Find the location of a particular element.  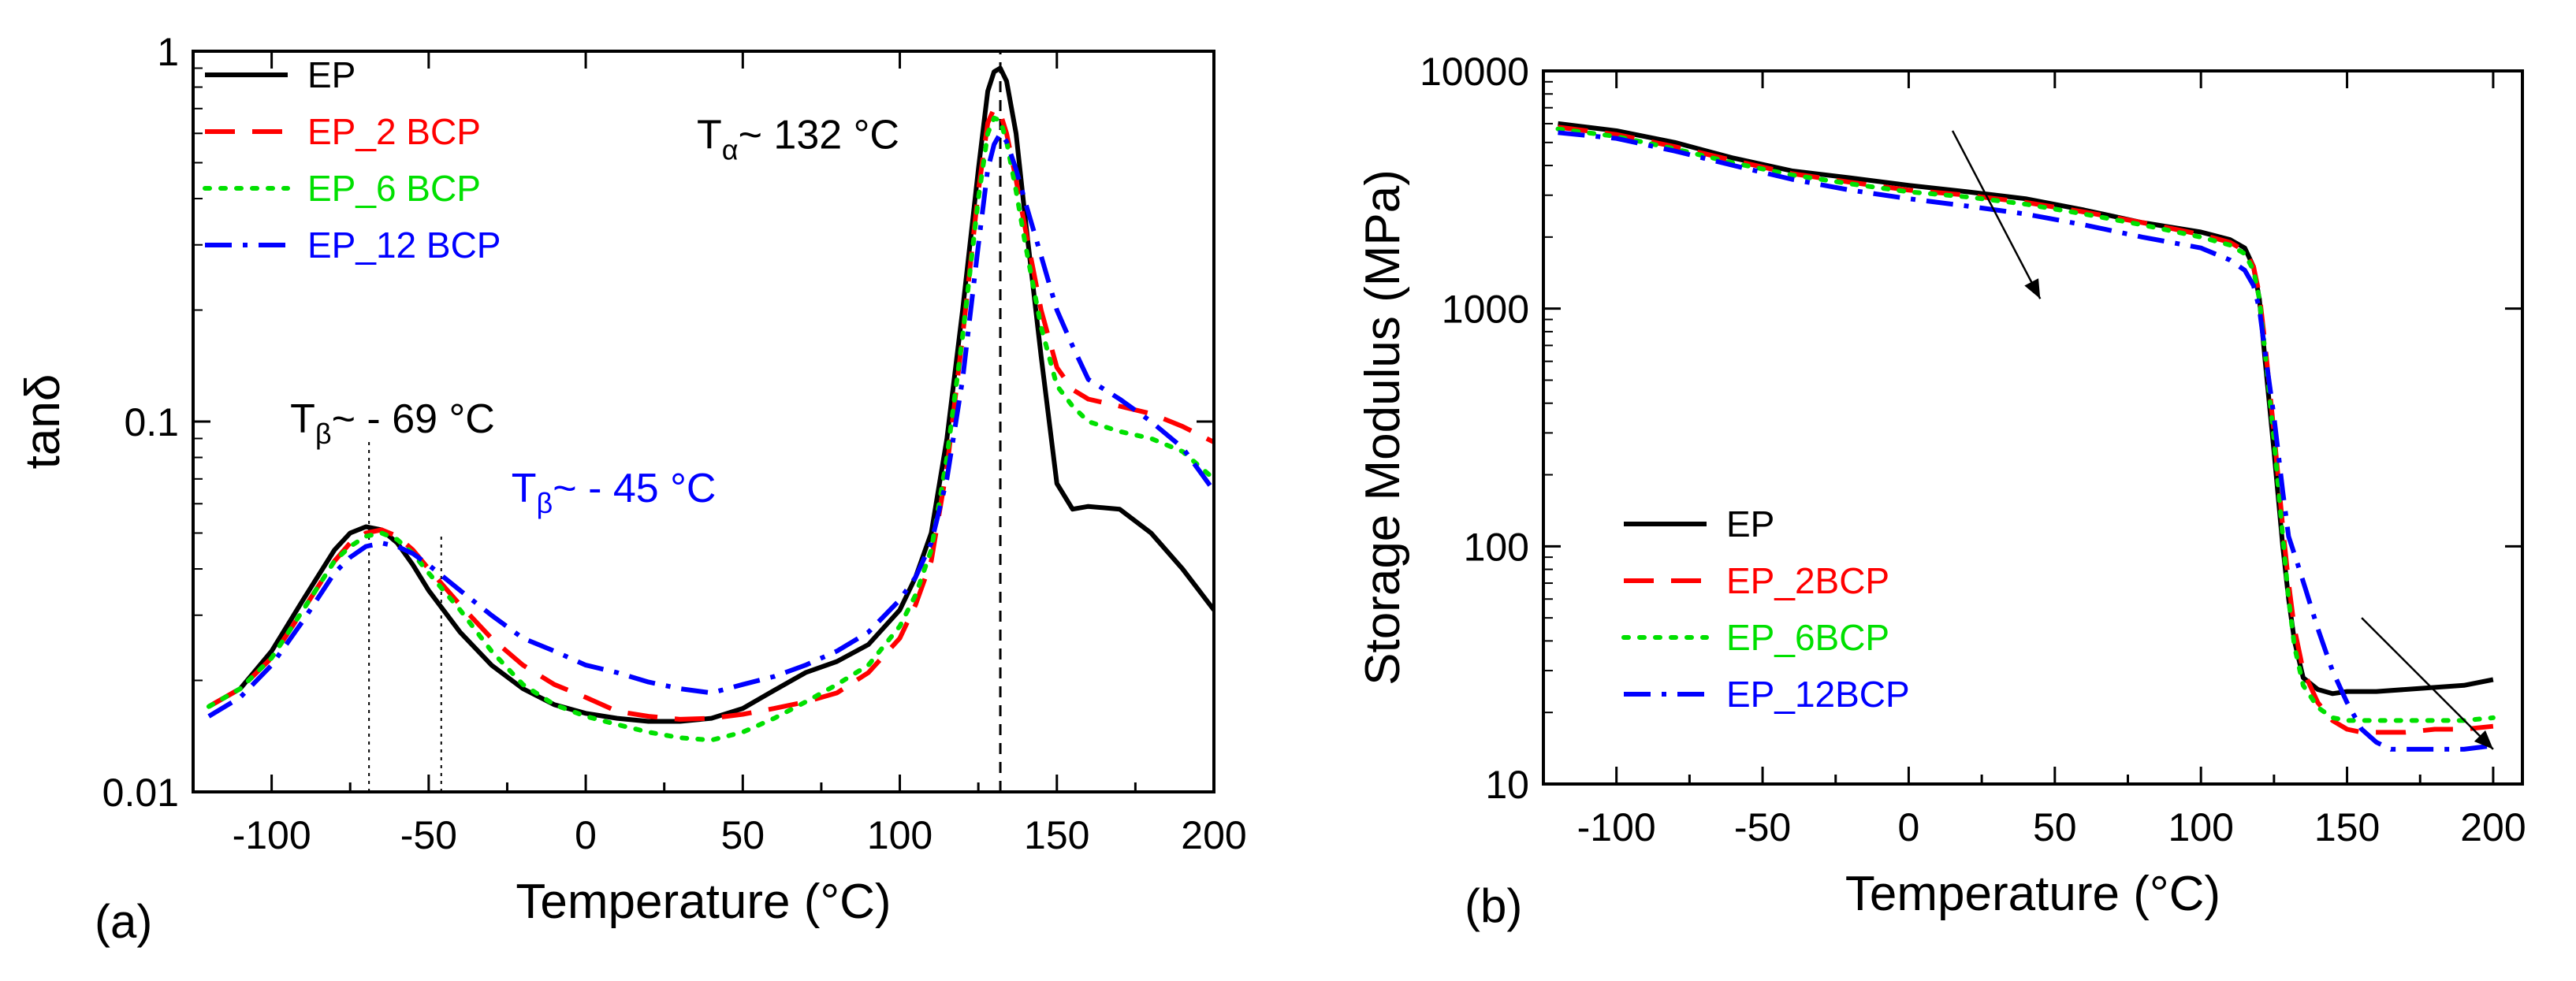

legend-label: EP_12 BCP is located at coordinates (404, 246).